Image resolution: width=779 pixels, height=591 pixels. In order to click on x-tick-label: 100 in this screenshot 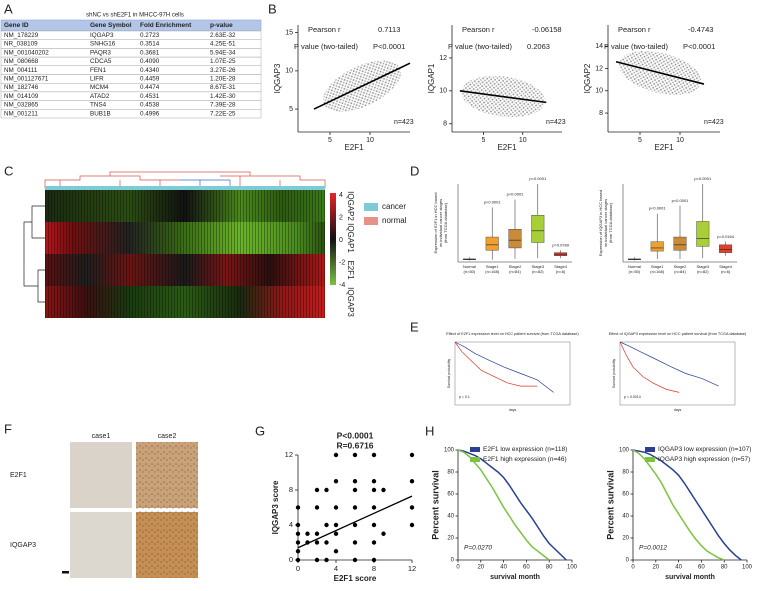, I will do `click(747, 568)`.